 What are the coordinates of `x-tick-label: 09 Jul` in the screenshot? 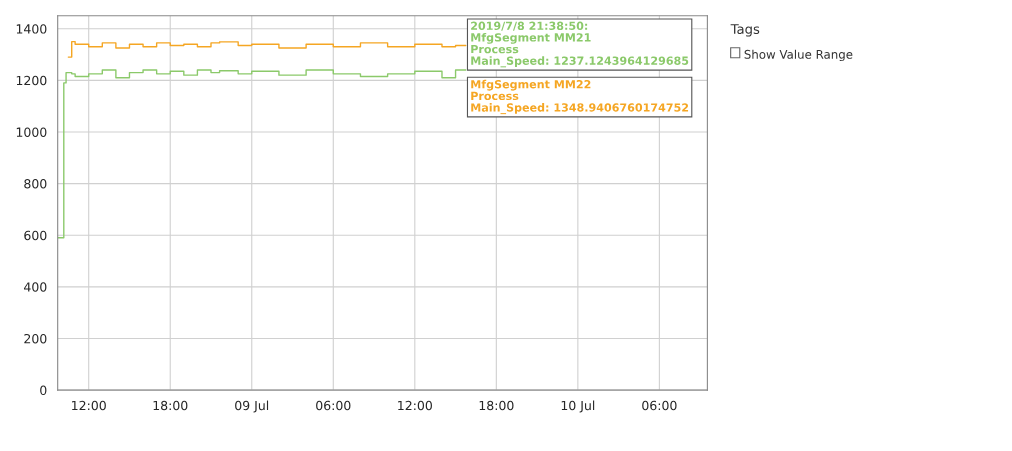 It's located at (252, 406).